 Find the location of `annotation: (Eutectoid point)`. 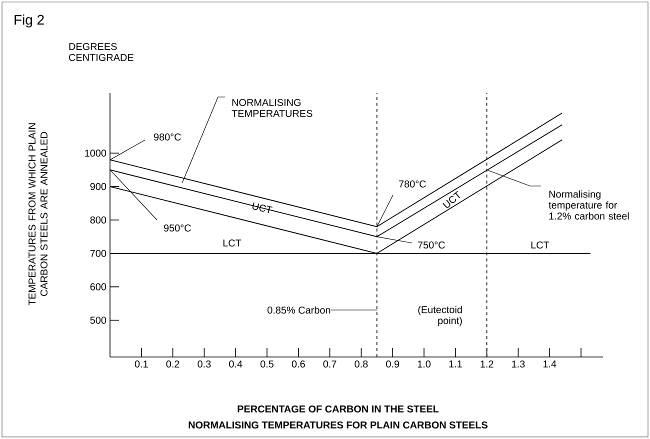

annotation: (Eutectoid point) is located at coordinates (440, 316).